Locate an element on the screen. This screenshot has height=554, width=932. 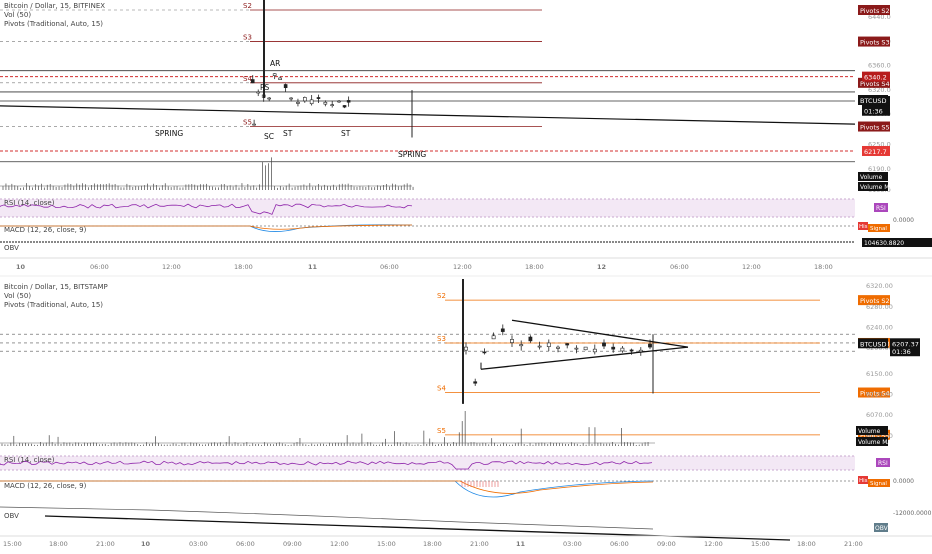
top-pivot-tag: Pivots S4 is located at coordinates (875, 84).